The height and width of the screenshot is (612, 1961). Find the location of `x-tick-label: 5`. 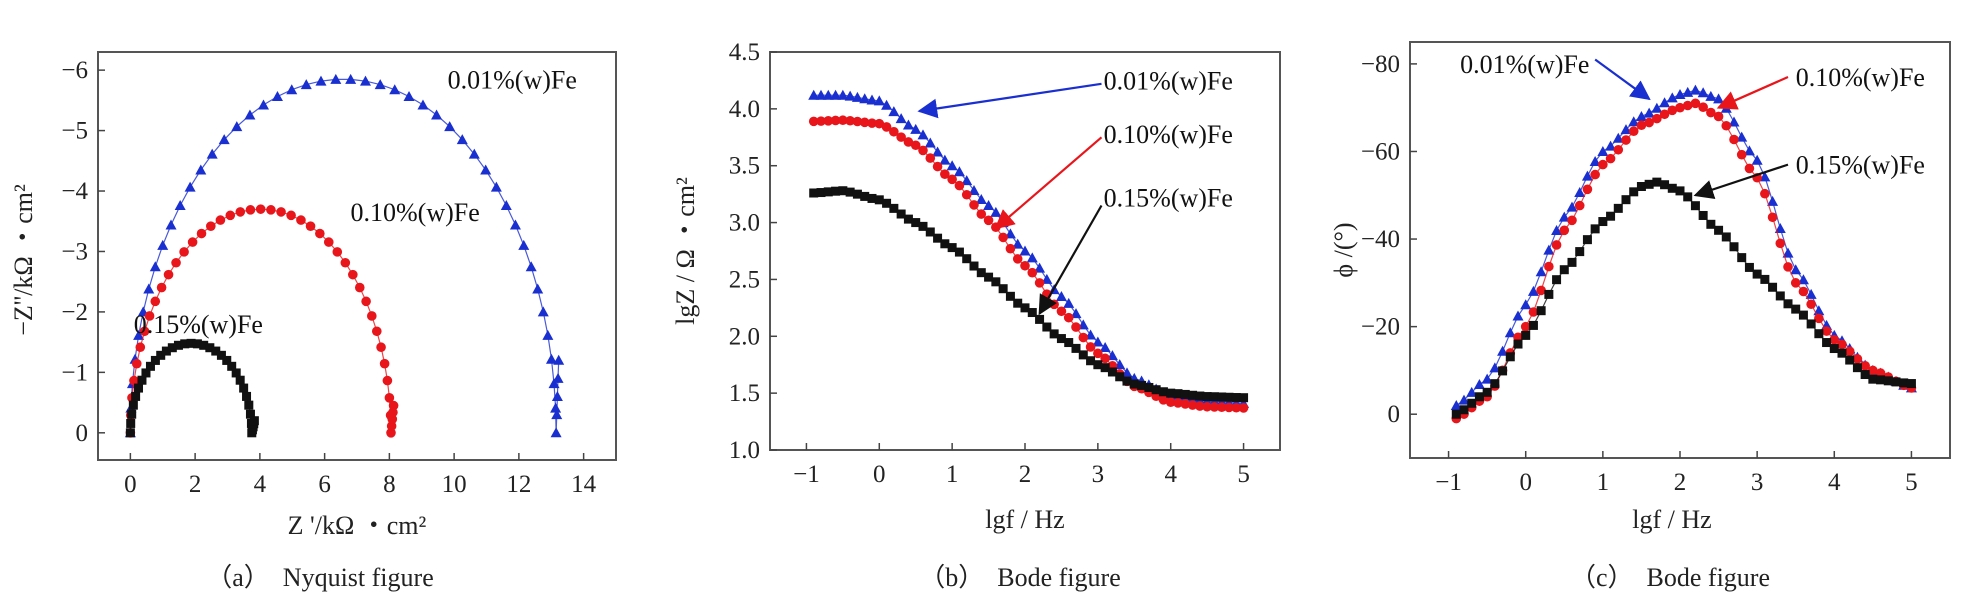

x-tick-label: 5 is located at coordinates (1911, 482).